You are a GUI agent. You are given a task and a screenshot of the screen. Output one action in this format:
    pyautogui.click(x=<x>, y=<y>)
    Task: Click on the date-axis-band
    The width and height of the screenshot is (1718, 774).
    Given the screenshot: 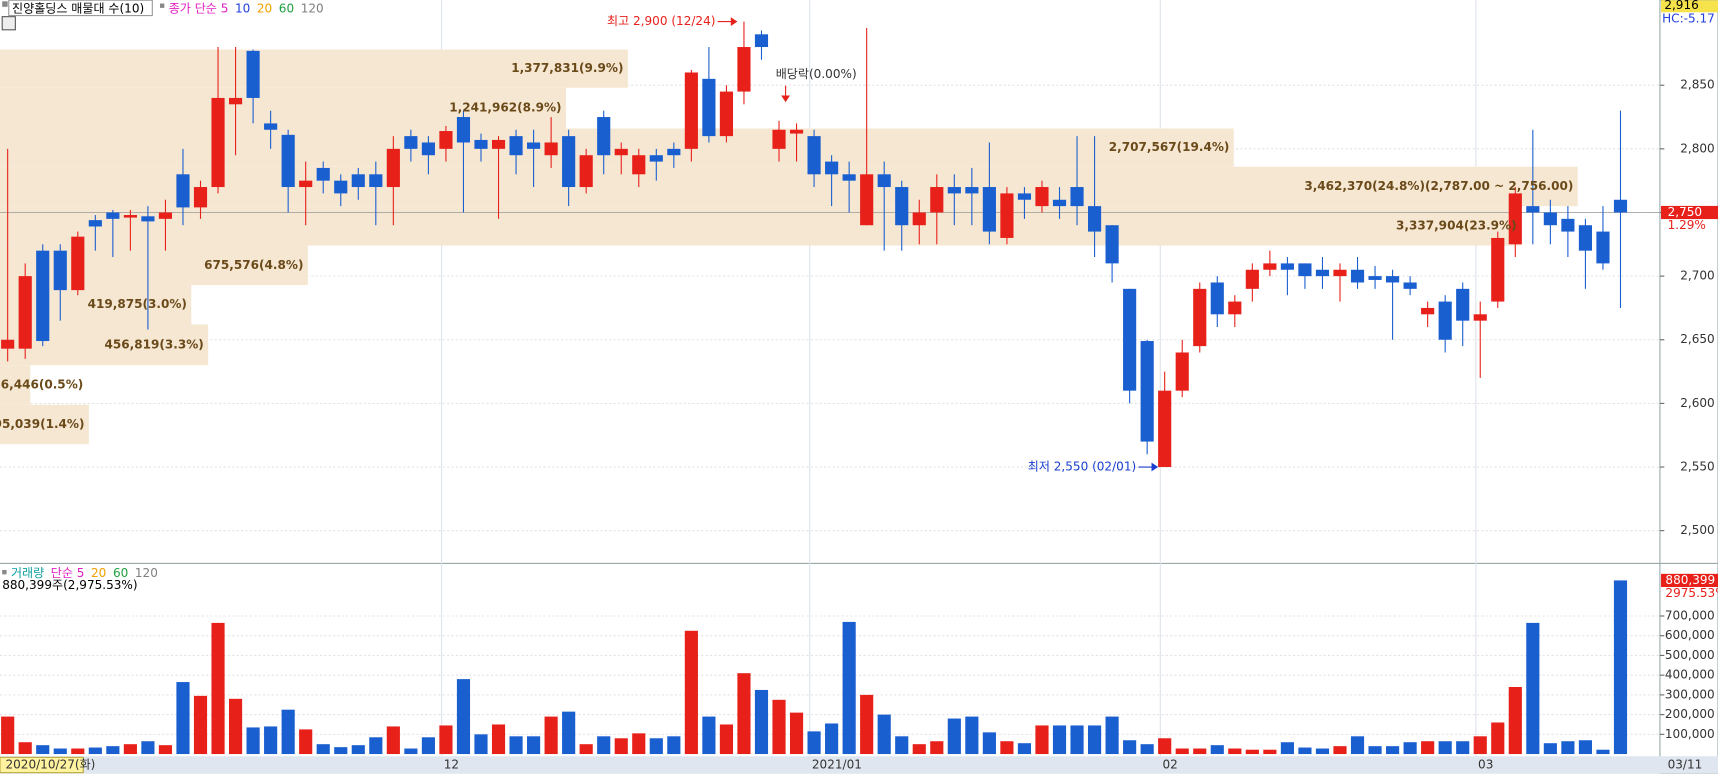 What is the action you would take?
    pyautogui.click(x=859, y=765)
    